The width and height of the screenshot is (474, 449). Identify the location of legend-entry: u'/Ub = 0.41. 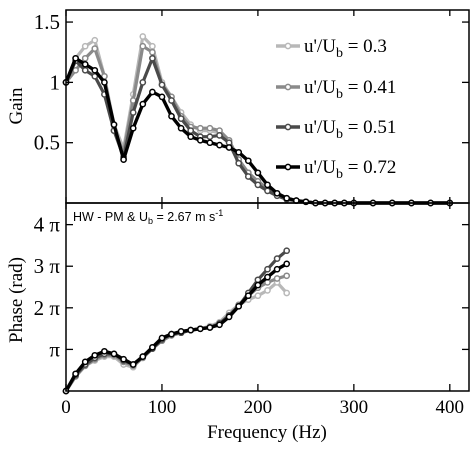
(336, 89).